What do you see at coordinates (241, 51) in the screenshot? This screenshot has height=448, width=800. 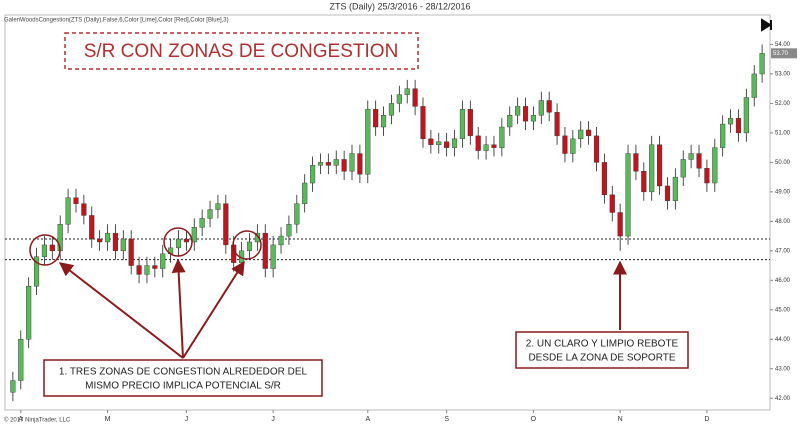 I see `headline: S/R CON ZONAS DE CONGESTION` at bounding box center [241, 51].